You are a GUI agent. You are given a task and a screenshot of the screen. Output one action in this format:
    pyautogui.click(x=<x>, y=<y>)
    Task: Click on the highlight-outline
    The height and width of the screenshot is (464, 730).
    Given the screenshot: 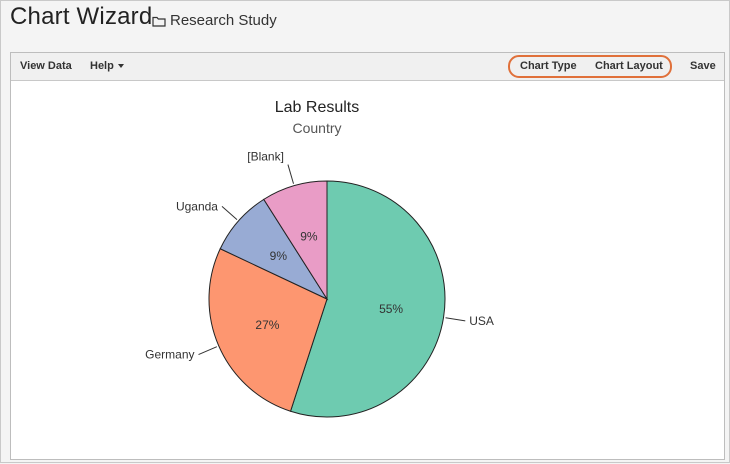 What is the action you would take?
    pyautogui.click(x=590, y=66)
    